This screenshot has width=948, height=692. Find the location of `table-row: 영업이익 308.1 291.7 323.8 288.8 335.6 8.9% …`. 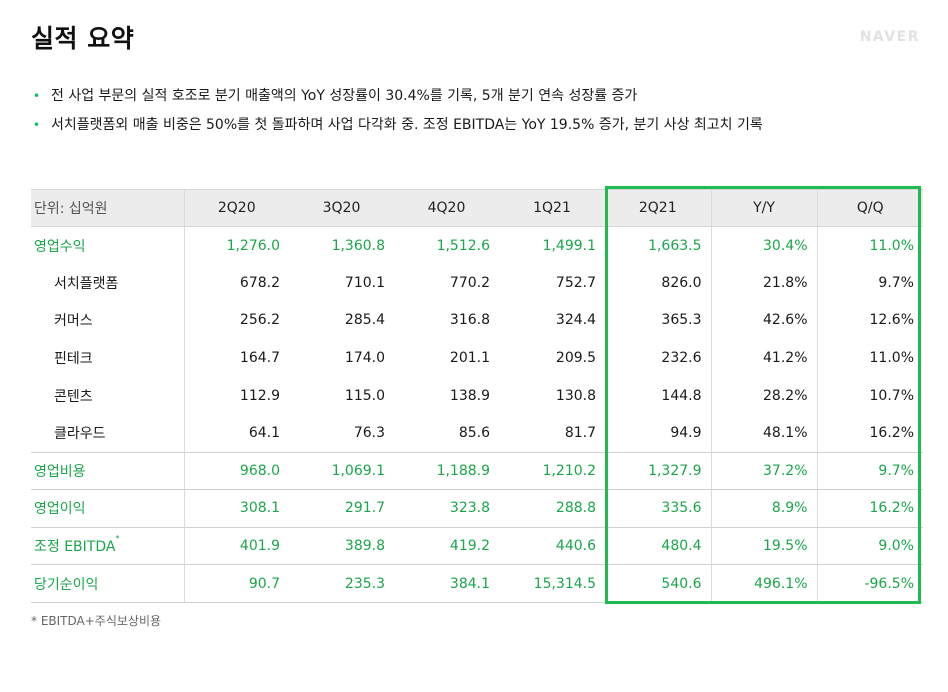

table-row: 영업이익 308.1 291.7 323.8 288.8 335.6 8.9% … is located at coordinates (477, 508).